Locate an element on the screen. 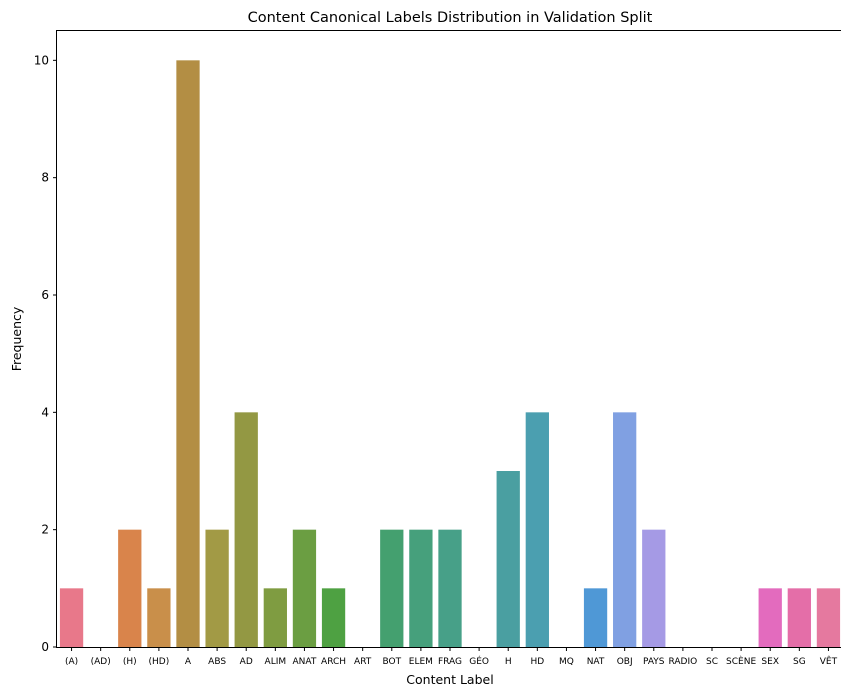 The width and height of the screenshot is (841, 697). x-tick-label: RADIO is located at coordinates (683, 662).